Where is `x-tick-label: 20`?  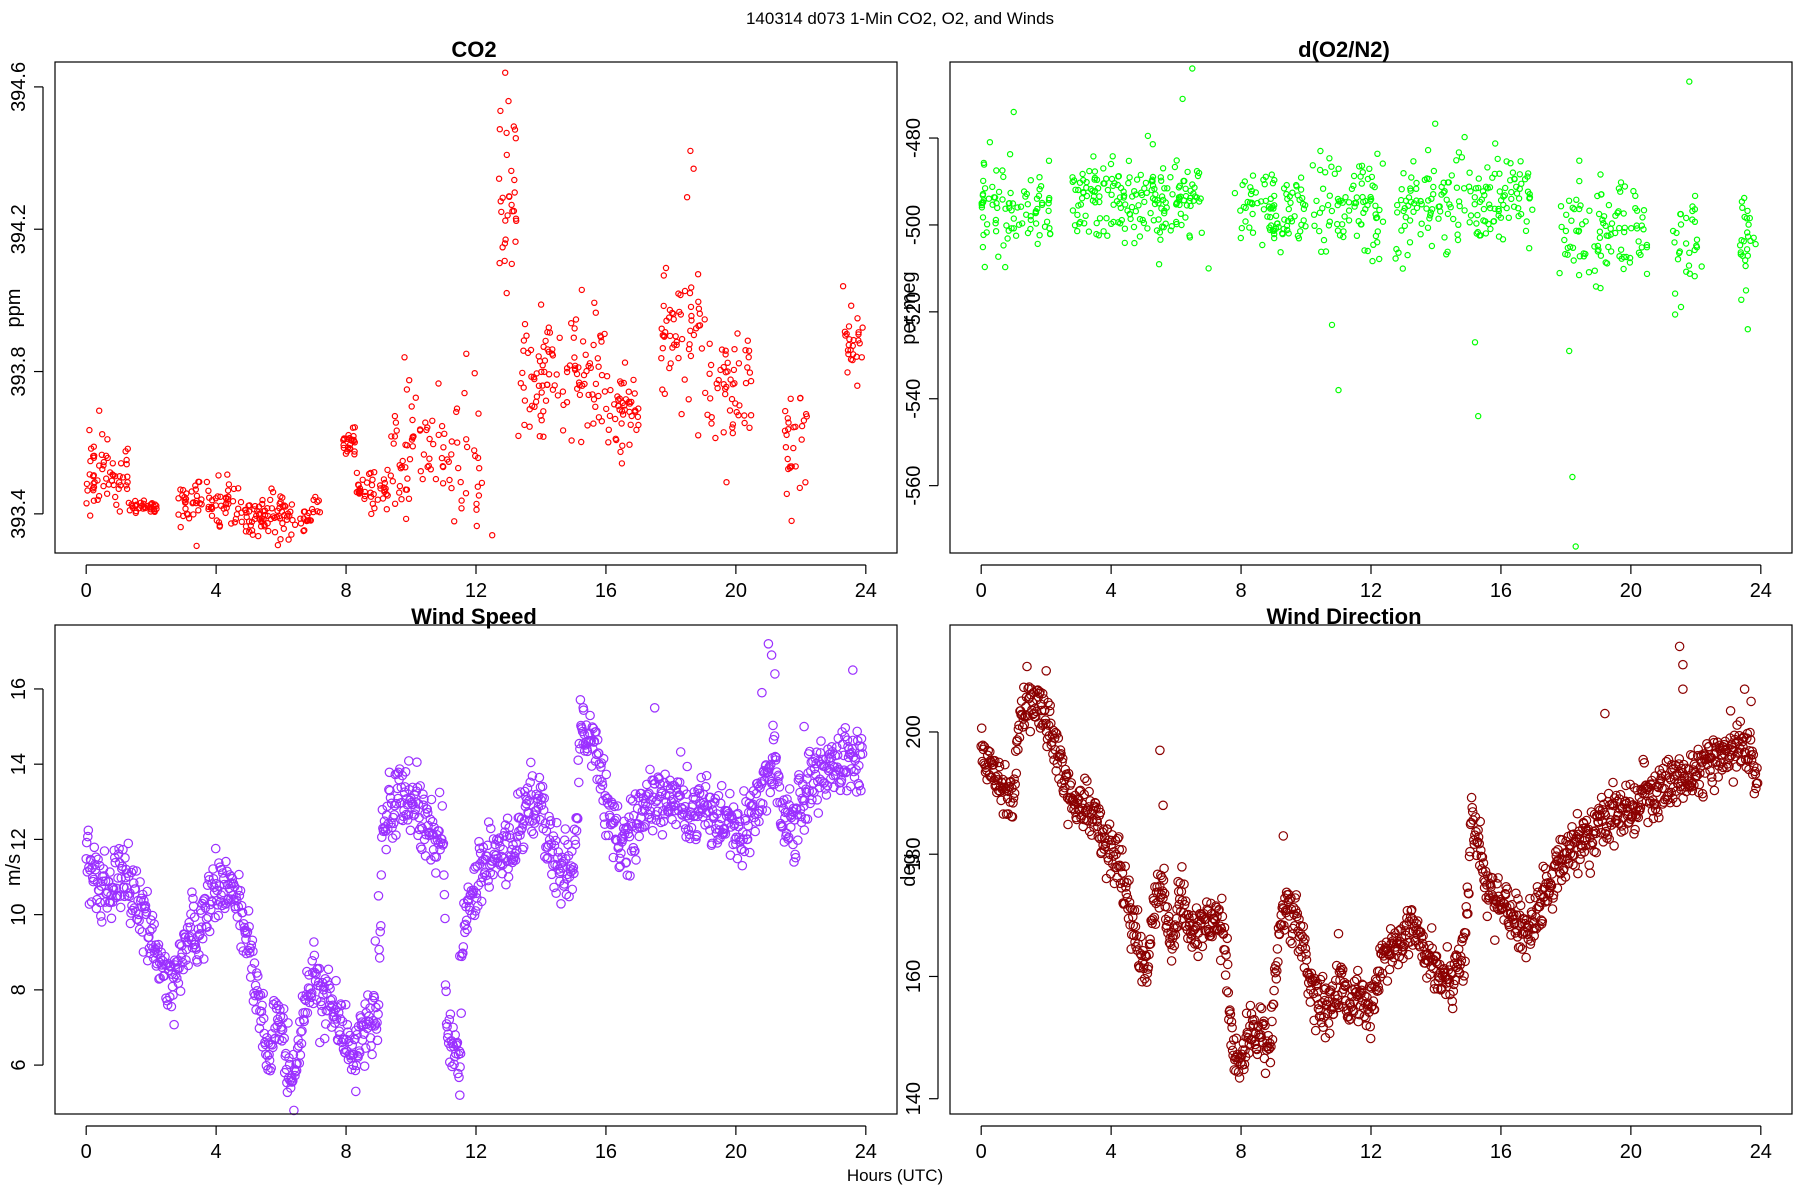 x-tick-label: 20 is located at coordinates (1631, 1152).